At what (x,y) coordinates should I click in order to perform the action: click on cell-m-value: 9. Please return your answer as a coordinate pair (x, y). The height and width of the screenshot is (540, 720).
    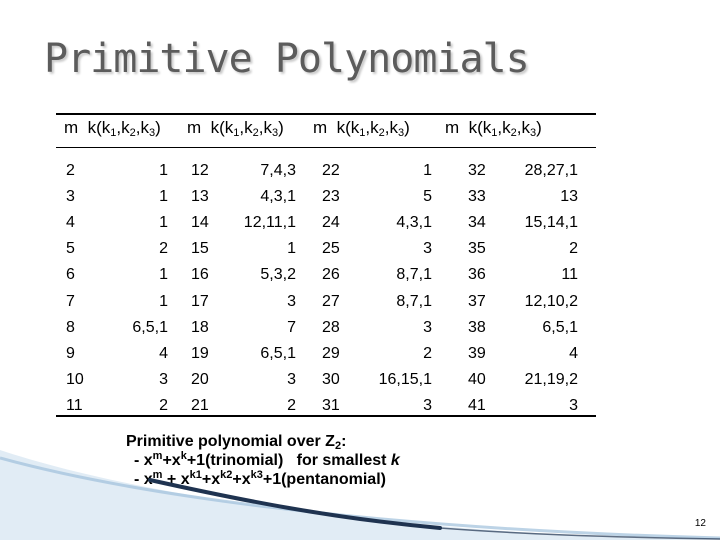
    Looking at the image, I should click on (70, 353).